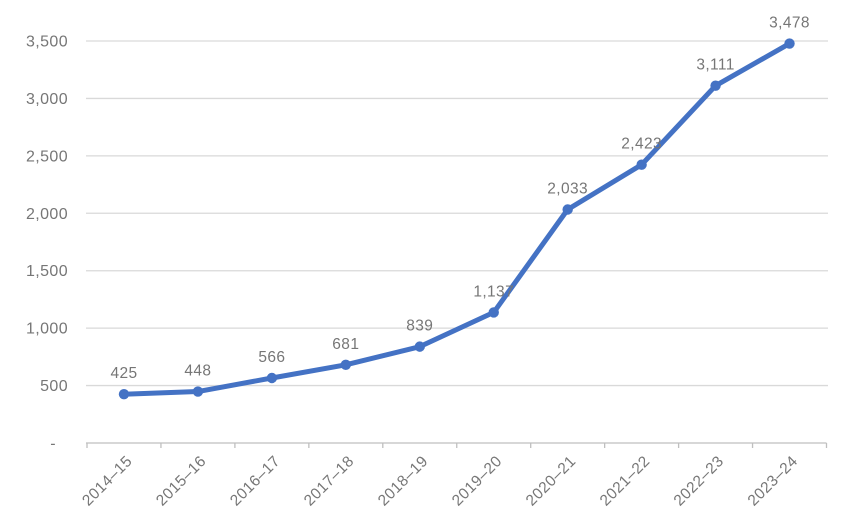 This screenshot has width=850, height=522. I want to click on data-label: 1,137, so click(493, 291).